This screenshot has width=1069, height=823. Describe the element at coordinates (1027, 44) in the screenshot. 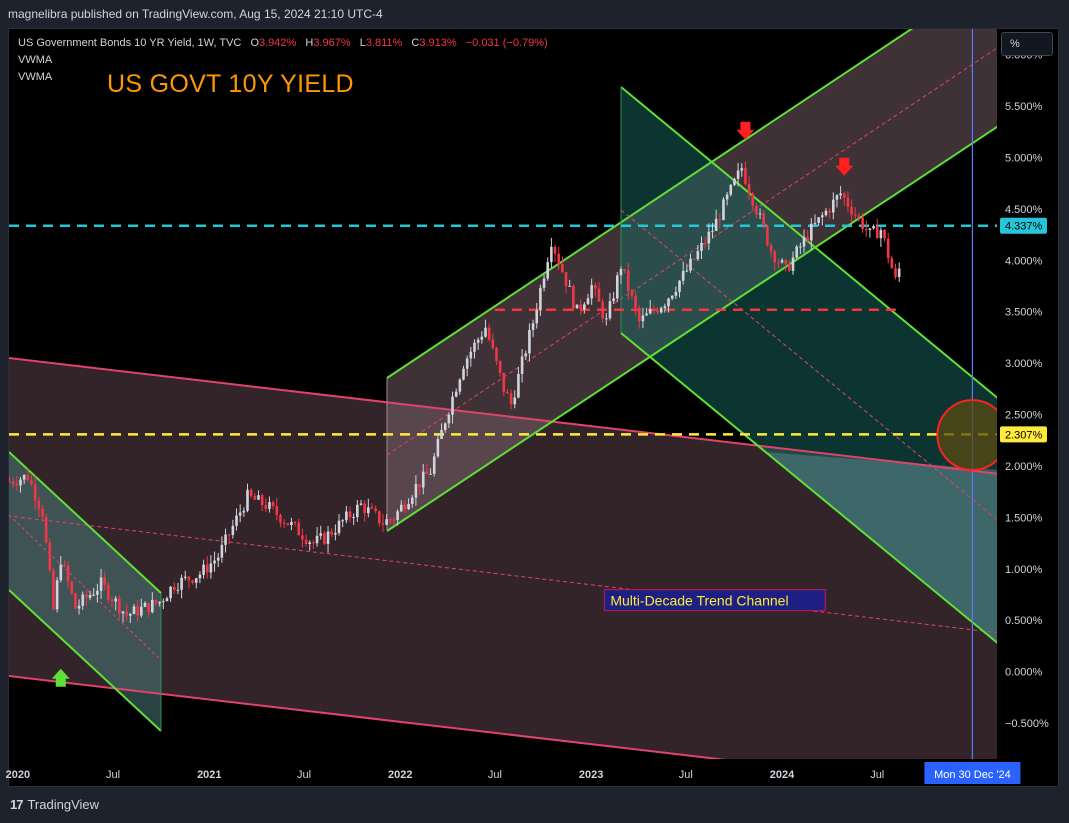

I see `percent-scale-button: %` at that location.